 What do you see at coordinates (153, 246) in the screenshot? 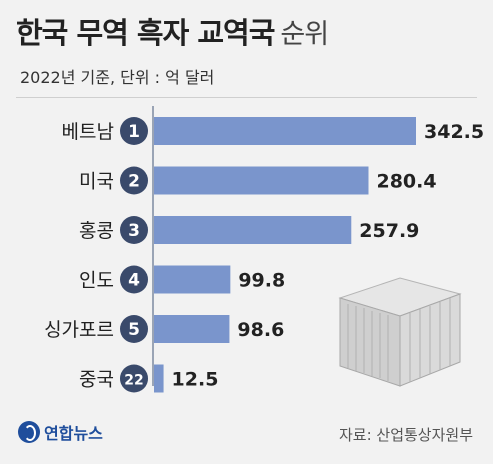
I see `y-axis-line` at bounding box center [153, 246].